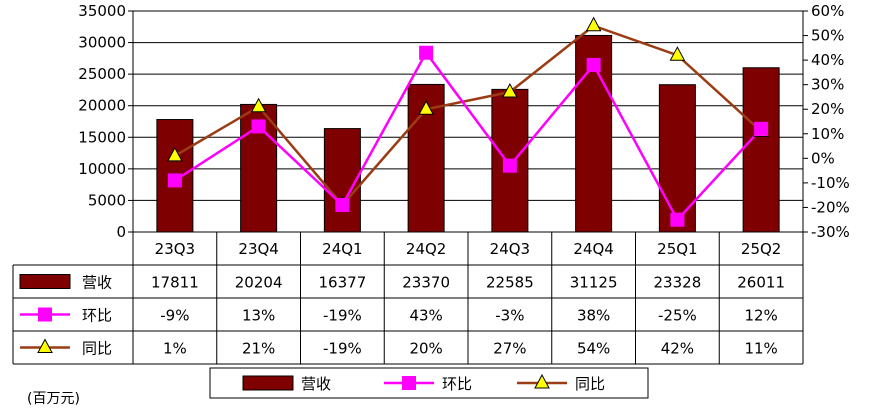 The image size is (892, 410). I want to click on data-label: 43%, so click(425, 316).